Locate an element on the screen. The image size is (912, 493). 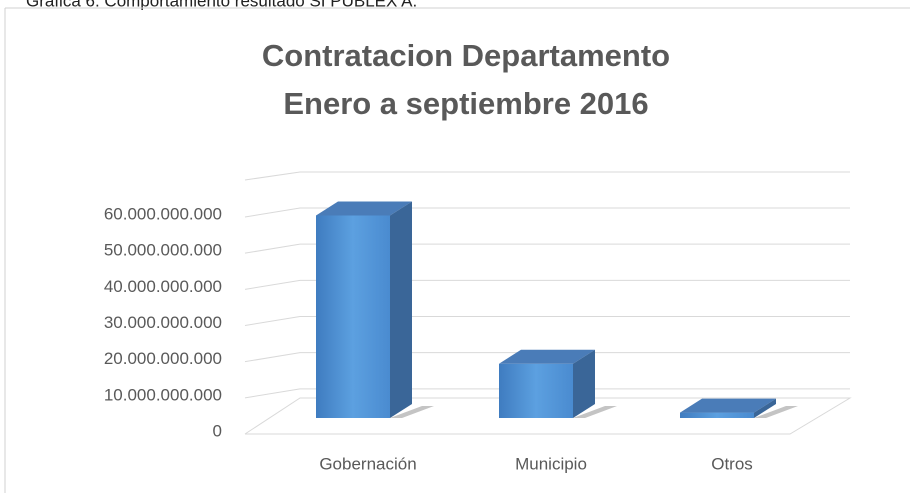
y-tick-label: 30.000.000.000 is located at coordinates (163, 322).